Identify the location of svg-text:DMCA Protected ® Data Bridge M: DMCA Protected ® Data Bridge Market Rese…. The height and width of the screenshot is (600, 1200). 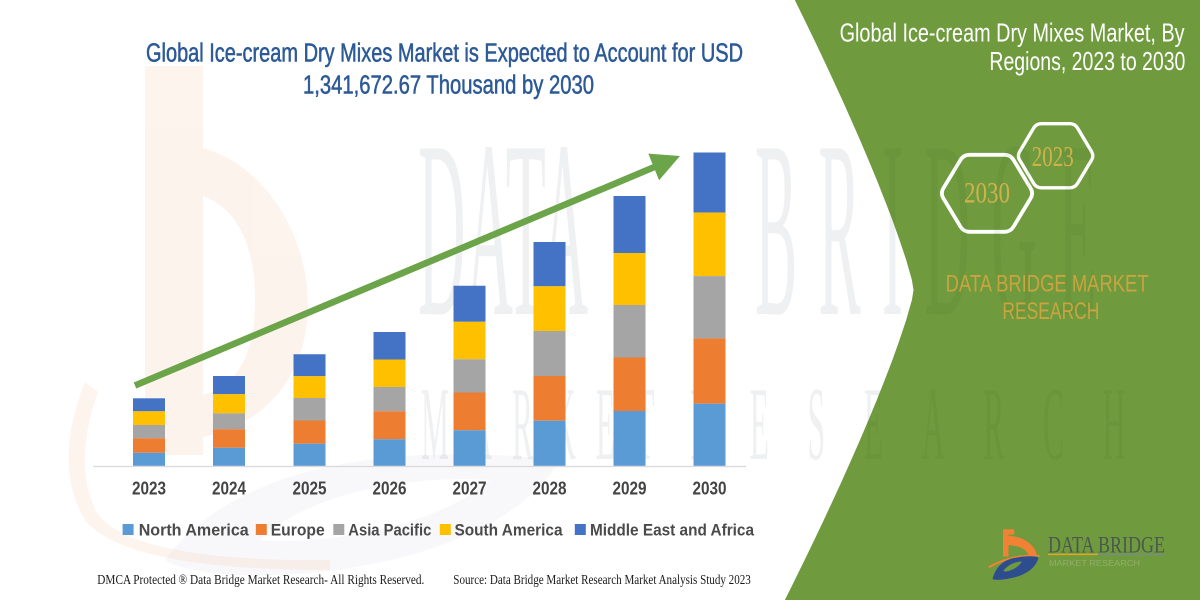
(260, 579).